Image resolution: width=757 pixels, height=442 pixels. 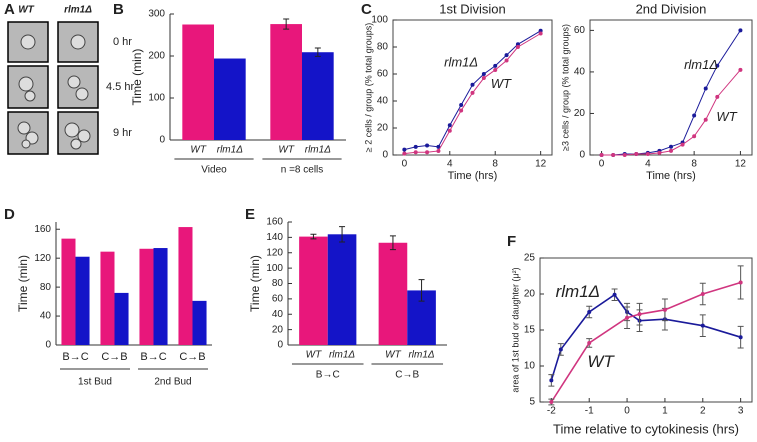 What do you see at coordinates (54, 92) in the screenshot?
I see `cells` at bounding box center [54, 92].